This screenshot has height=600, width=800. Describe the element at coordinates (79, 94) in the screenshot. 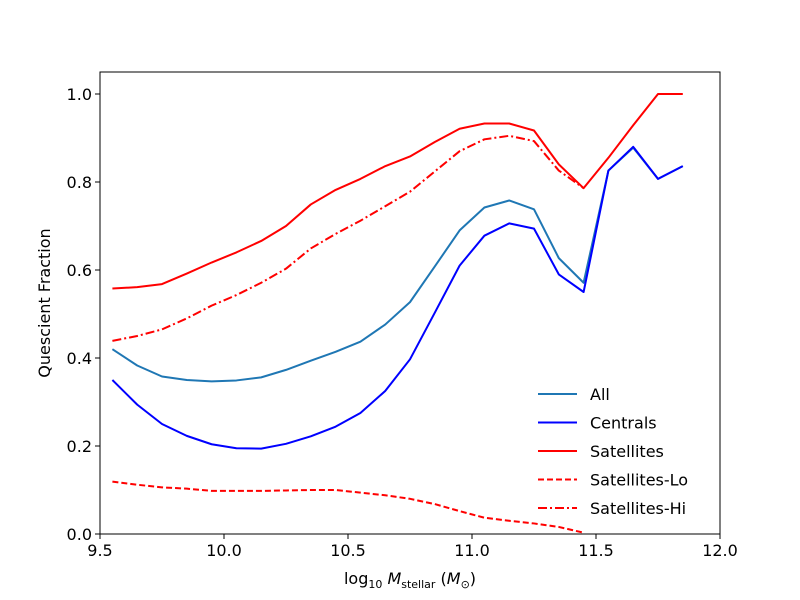

I see `y-tick-label: 1.0` at that location.